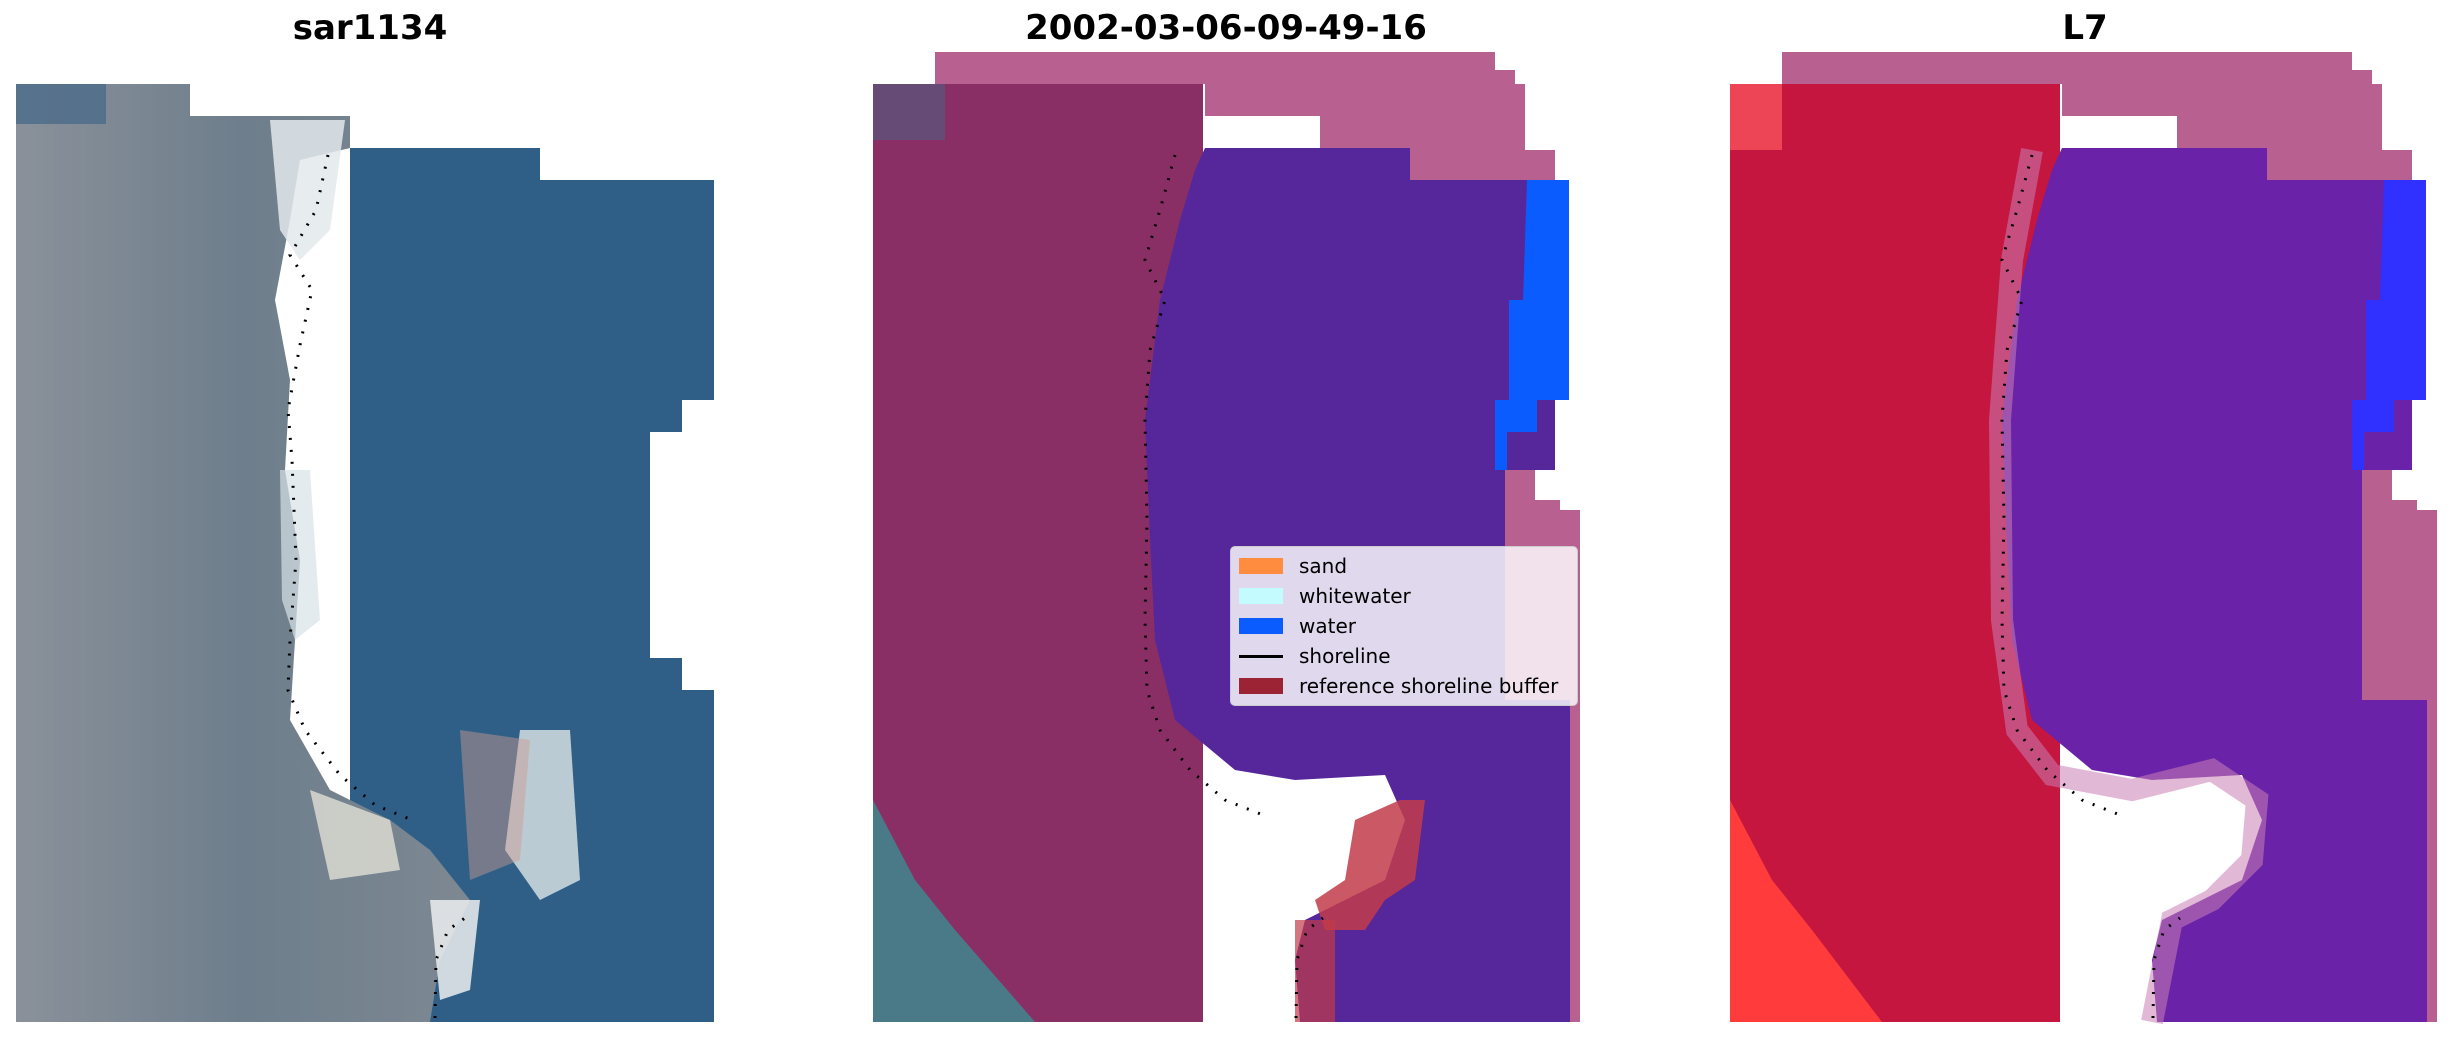 The height and width of the screenshot is (1037, 2460). I want to click on legend-item-whitewater: whitewater, so click(1325, 596).